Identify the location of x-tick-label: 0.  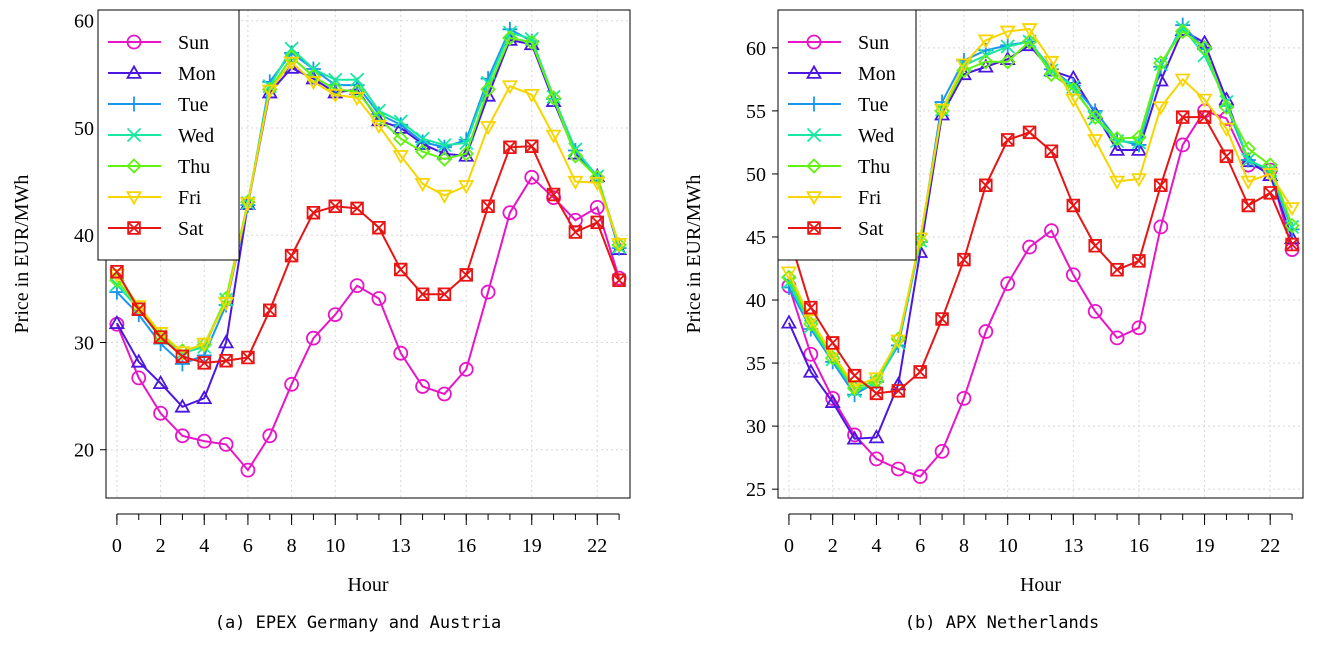
(117, 546).